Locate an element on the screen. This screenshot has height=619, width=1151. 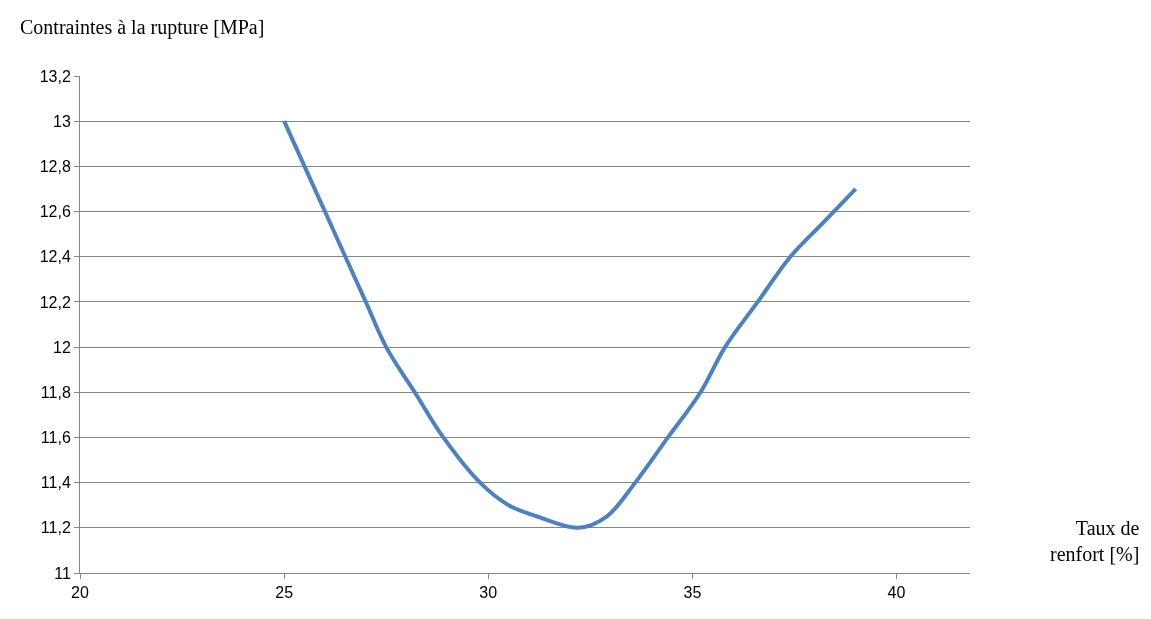
y-tick-label: 11,4 is located at coordinates (55, 483).